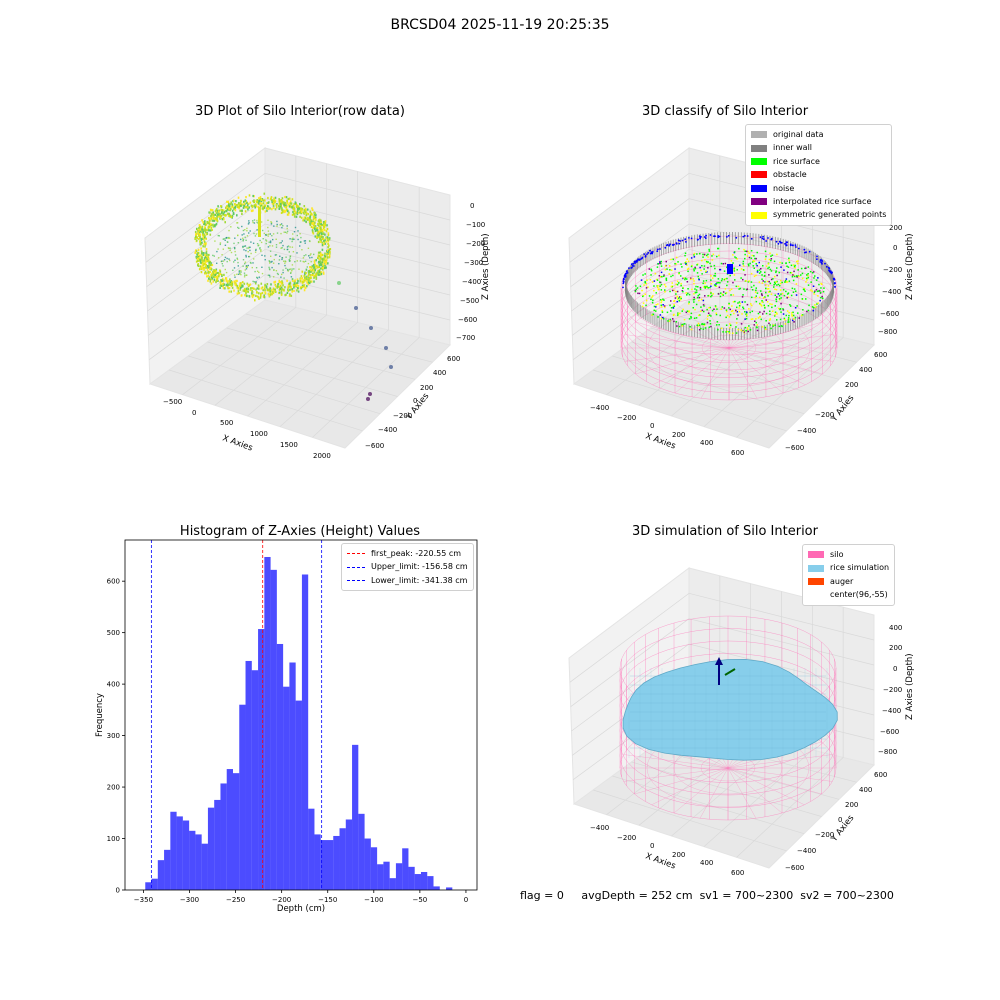  I want to click on z-tick-label: 0, so click(472, 206).